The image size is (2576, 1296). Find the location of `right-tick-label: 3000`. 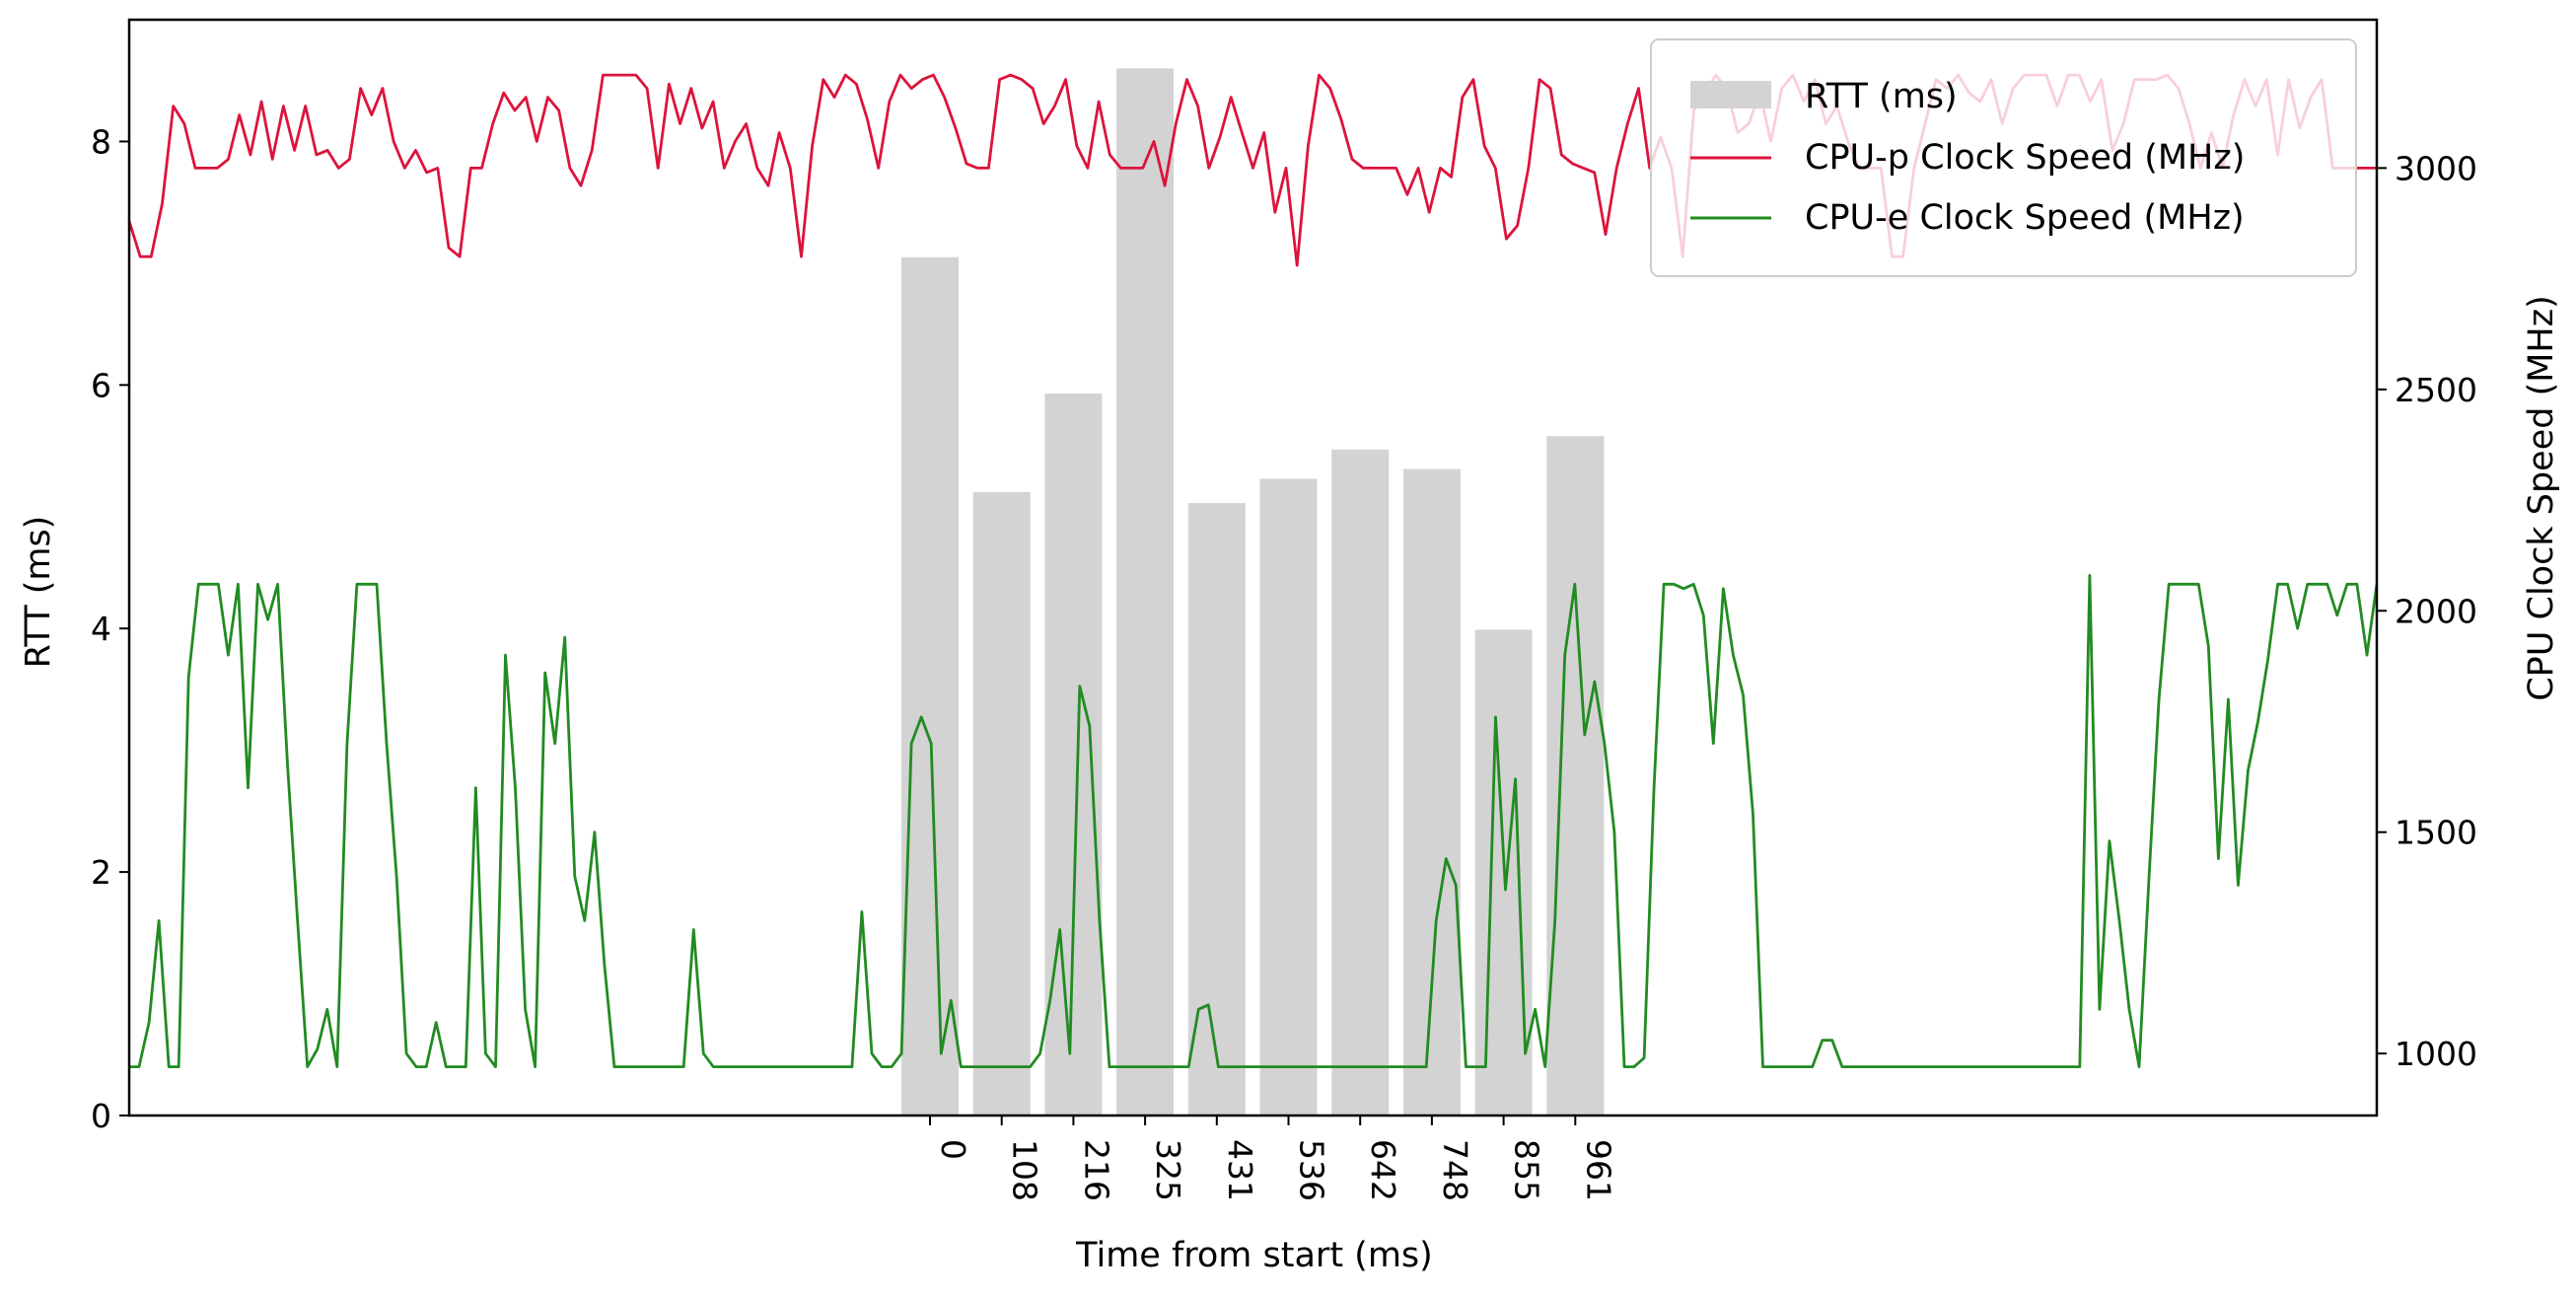

right-tick-label: 3000 is located at coordinates (2436, 168).